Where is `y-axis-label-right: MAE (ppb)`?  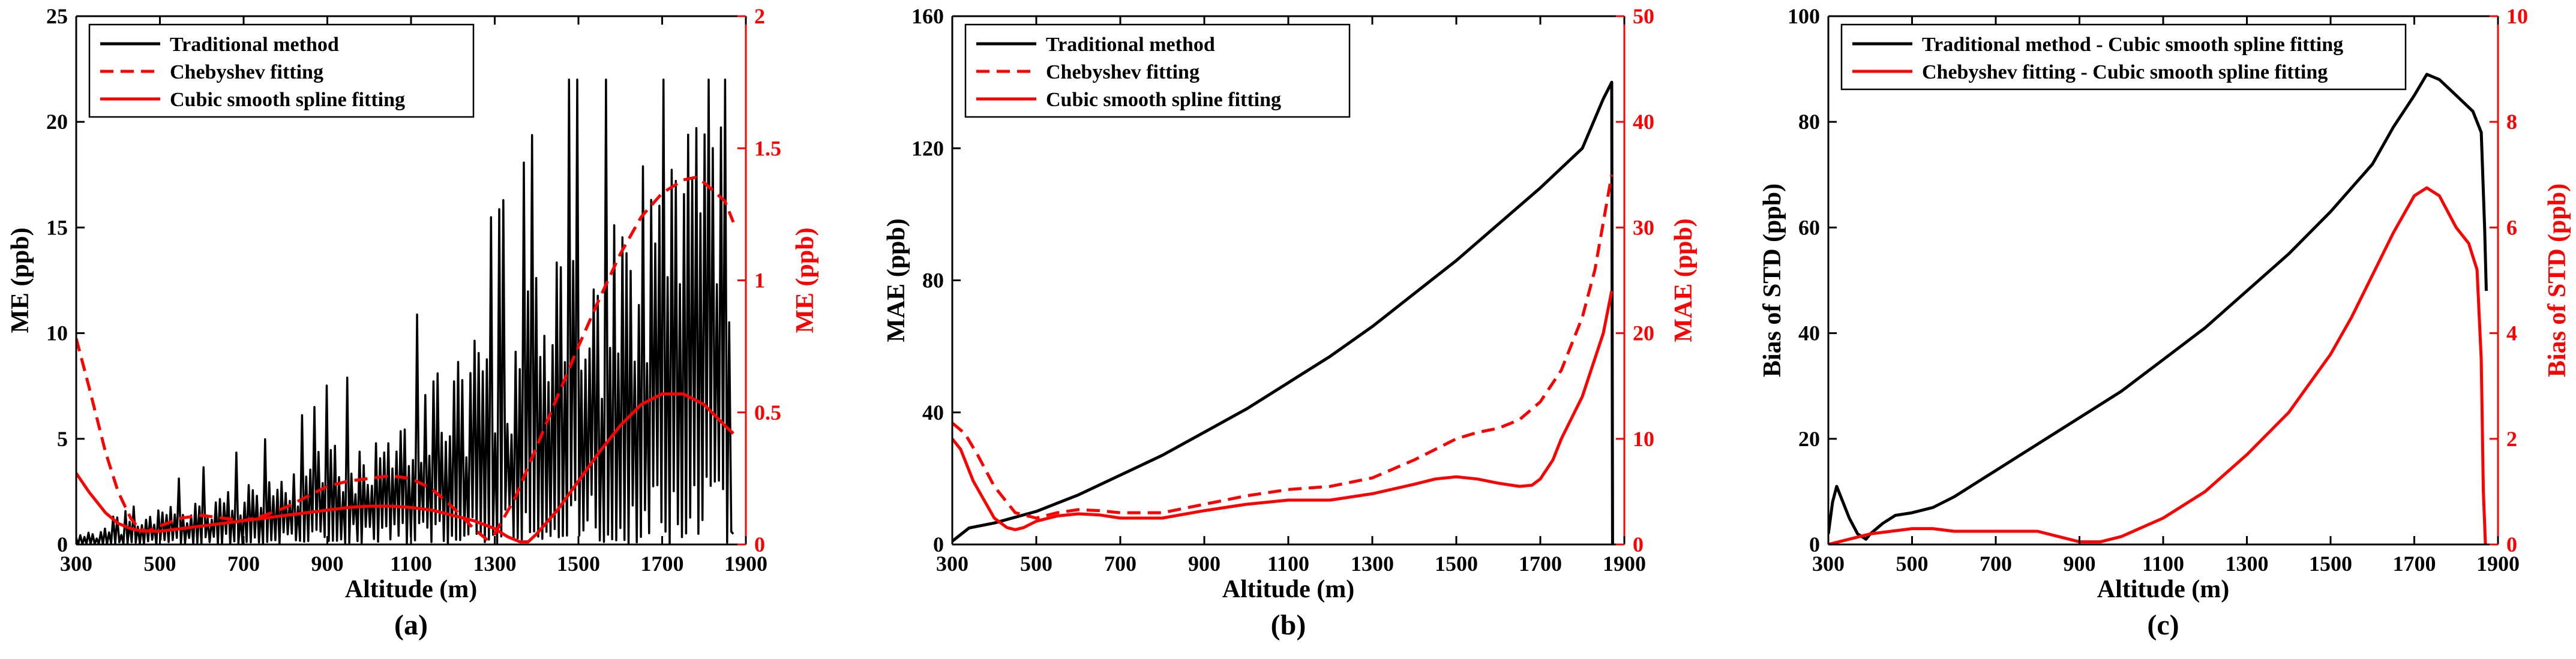
y-axis-label-right: MAE (ppb) is located at coordinates (1684, 280).